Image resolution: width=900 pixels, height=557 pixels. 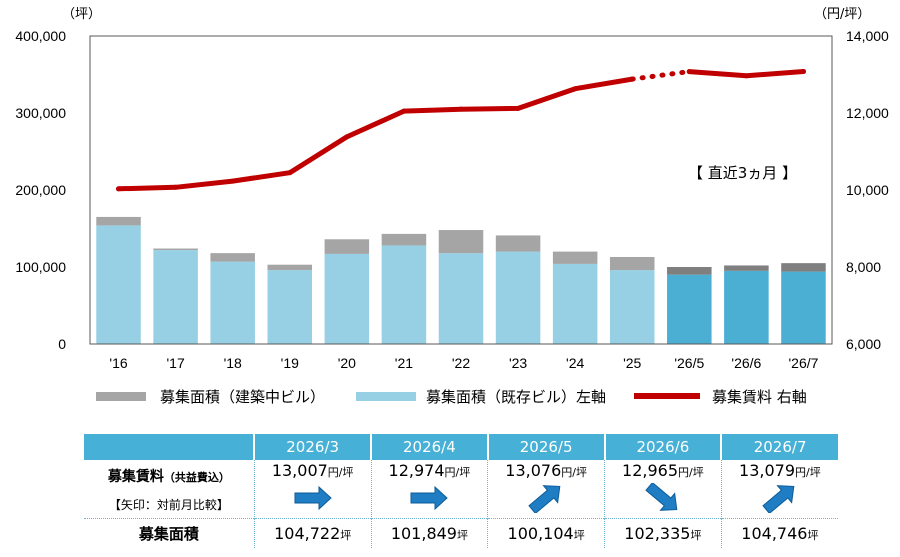 I want to click on legend-label-construction: 募集面積（建築中ビル）, so click(x=242, y=397).